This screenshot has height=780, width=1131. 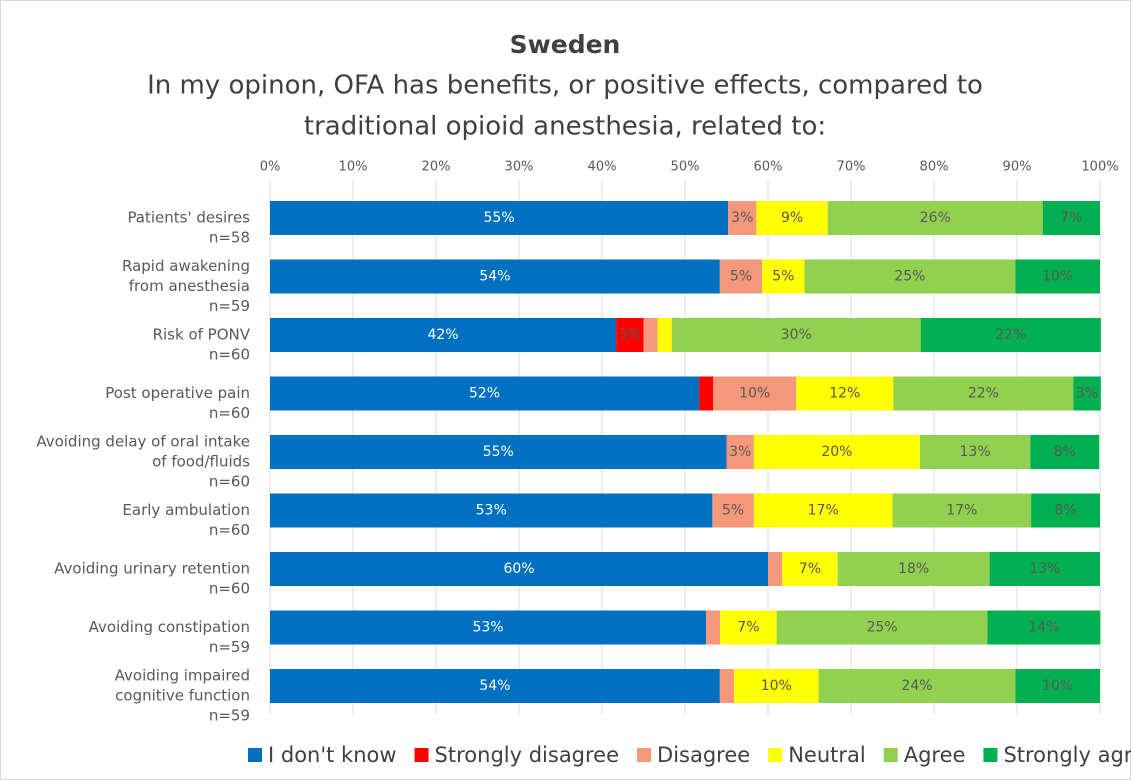 I want to click on data-label: 20%, so click(x=836, y=452).